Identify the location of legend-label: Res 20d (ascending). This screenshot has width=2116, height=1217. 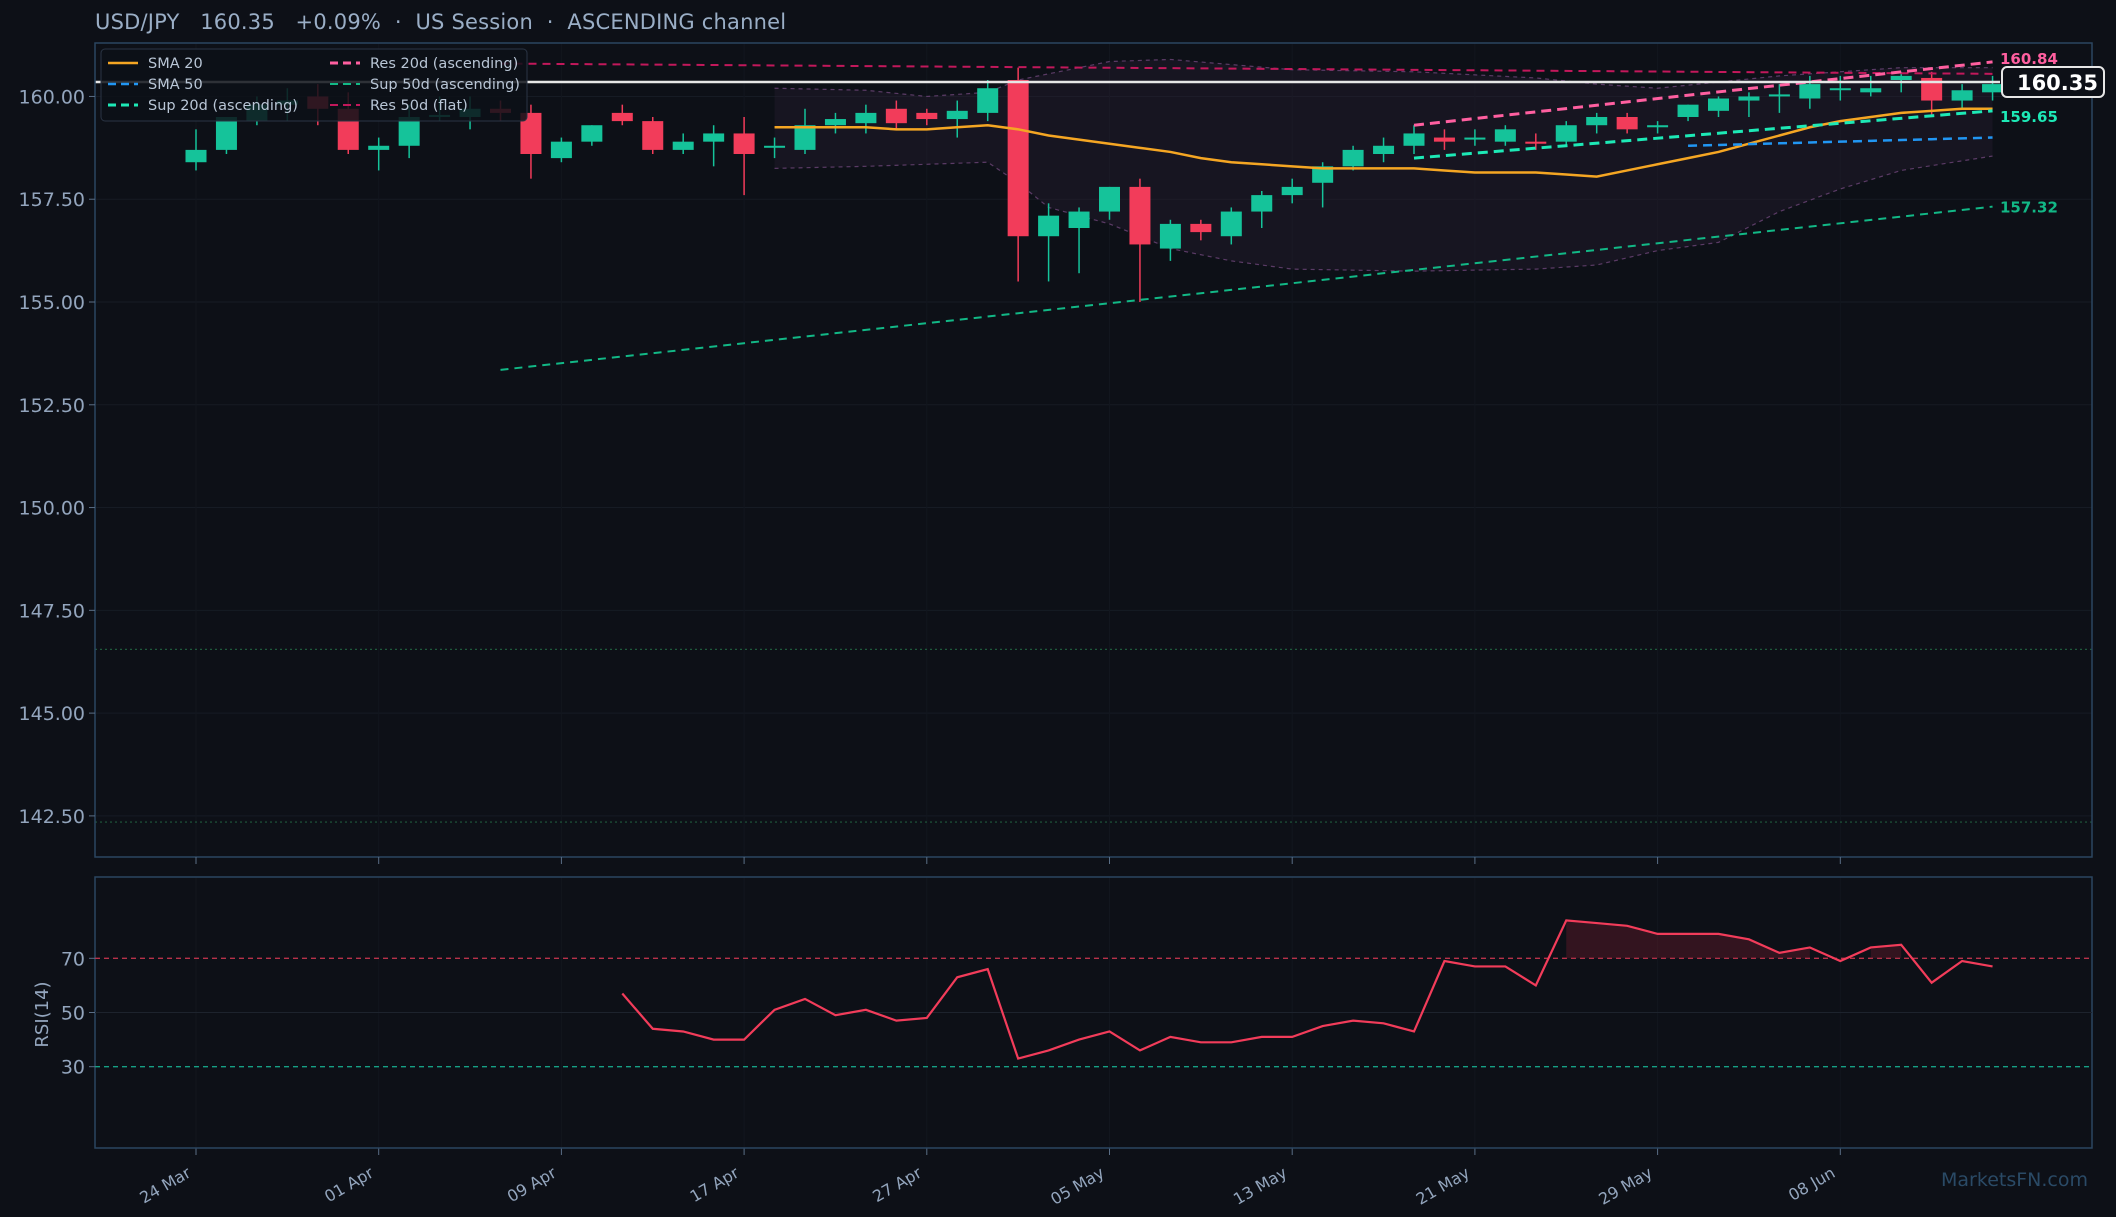
(444, 64).